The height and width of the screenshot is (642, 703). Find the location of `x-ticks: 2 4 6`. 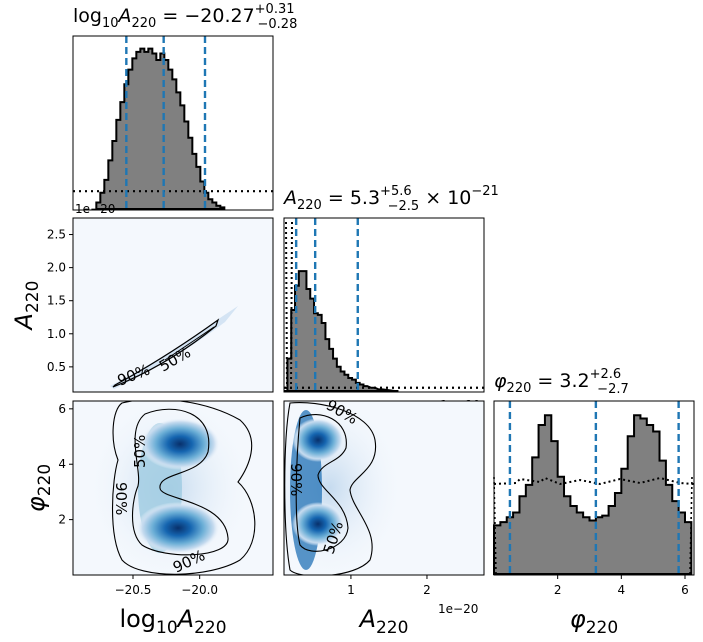

x-ticks: 2 4 6 is located at coordinates (621, 586).